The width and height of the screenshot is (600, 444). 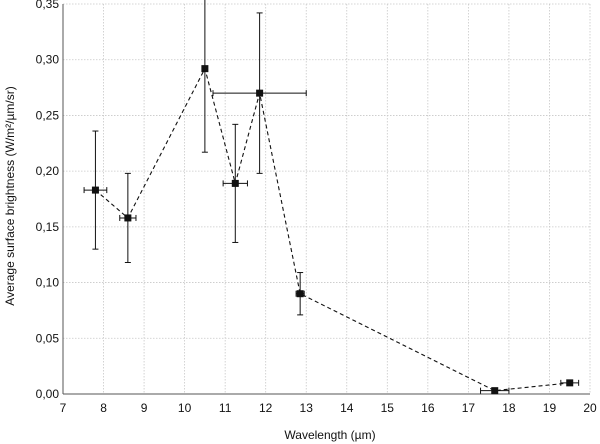 I want to click on x-tick-label: 10, so click(x=185, y=408).